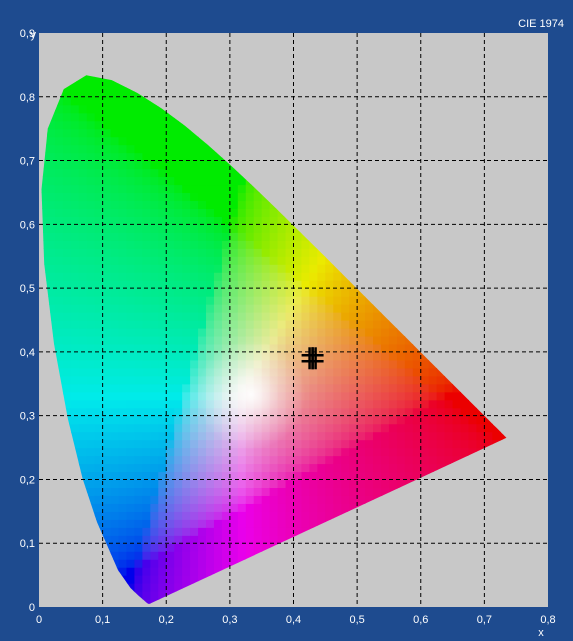 The image size is (573, 641). What do you see at coordinates (356, 620) in the screenshot?
I see `x-tick-label: 0,5` at bounding box center [356, 620].